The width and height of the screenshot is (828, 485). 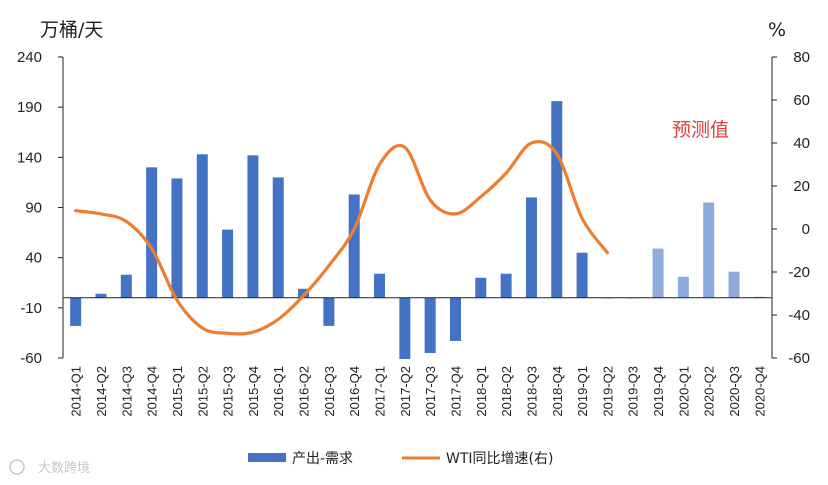 I want to click on x-tick-label: 2019-Q1, so click(x=582, y=391).